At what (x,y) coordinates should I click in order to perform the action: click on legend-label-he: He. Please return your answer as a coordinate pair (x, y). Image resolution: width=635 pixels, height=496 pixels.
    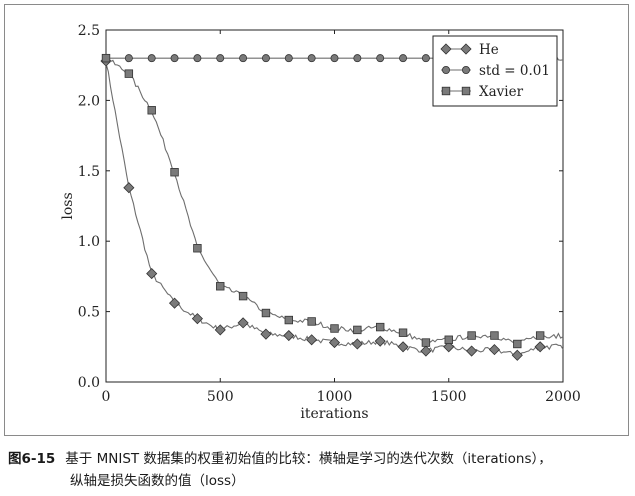
    Looking at the image, I should click on (489, 50).